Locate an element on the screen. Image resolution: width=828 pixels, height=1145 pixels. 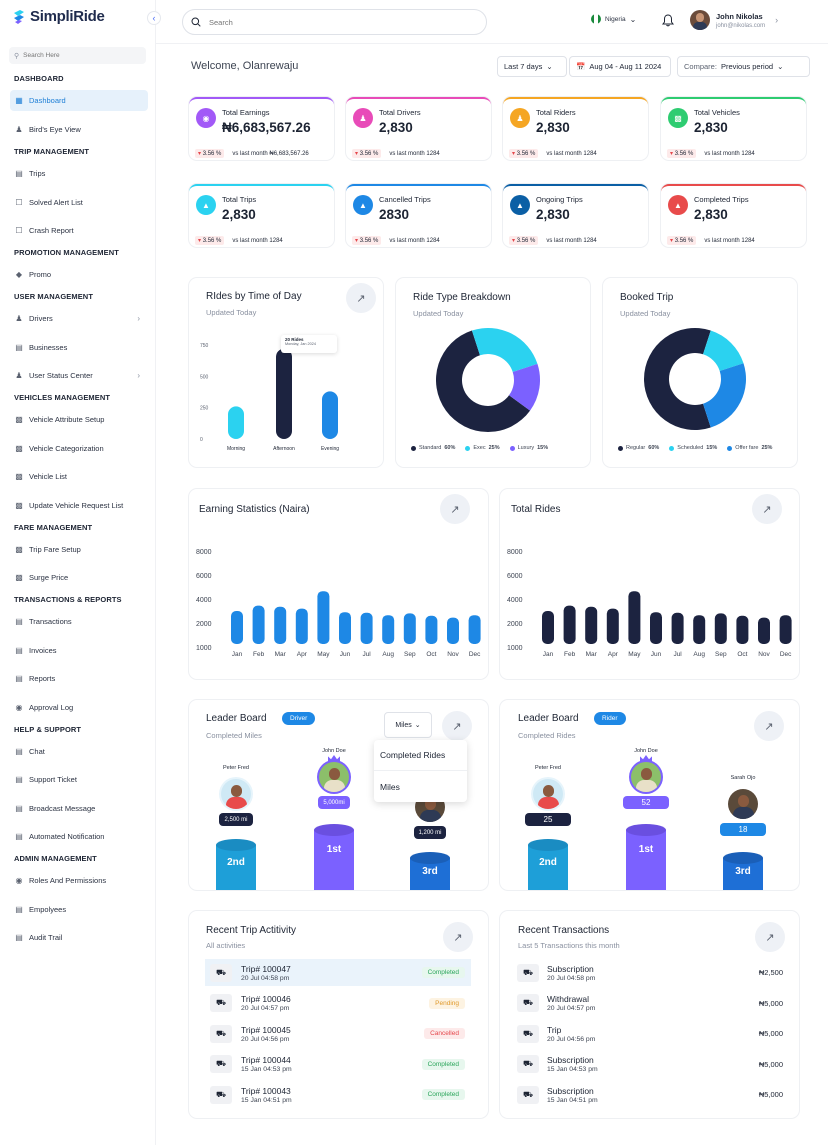
expand-earning-button: ↗ is located at coordinates (455, 509).